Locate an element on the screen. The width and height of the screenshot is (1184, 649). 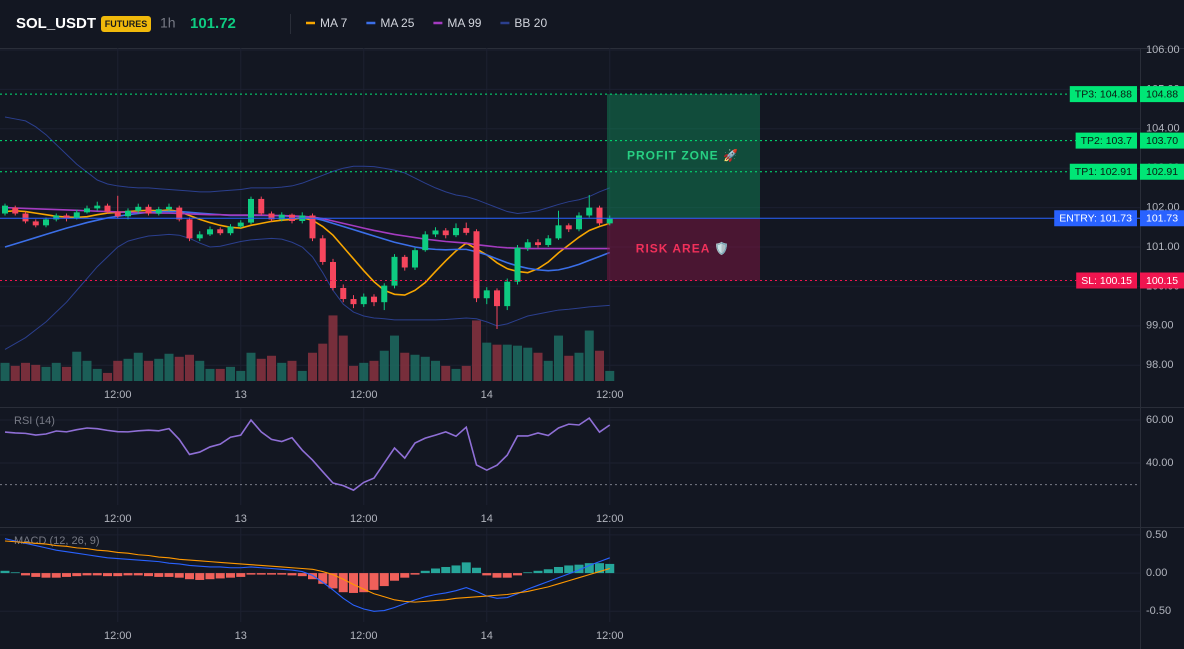
zone is located at coordinates (683, 156).